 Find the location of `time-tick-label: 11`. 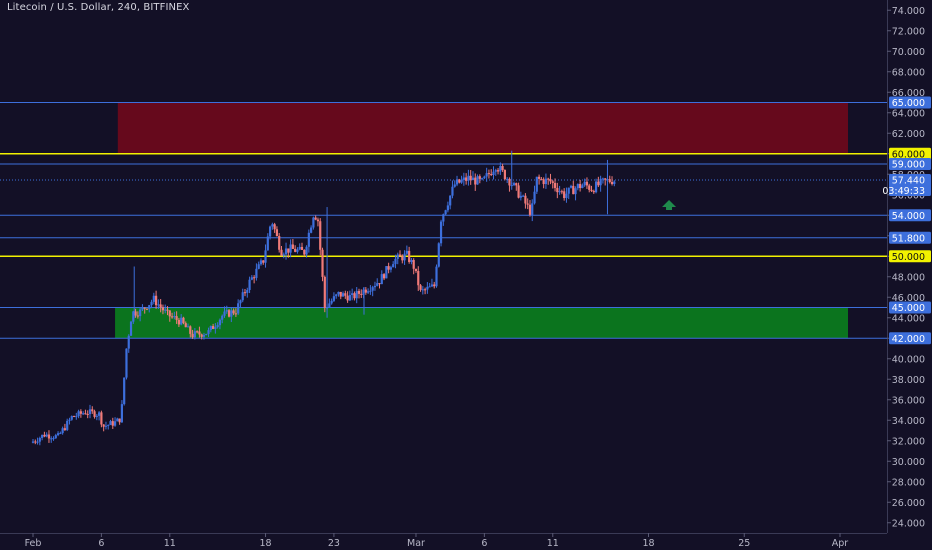

time-tick-label: 11 is located at coordinates (170, 543).